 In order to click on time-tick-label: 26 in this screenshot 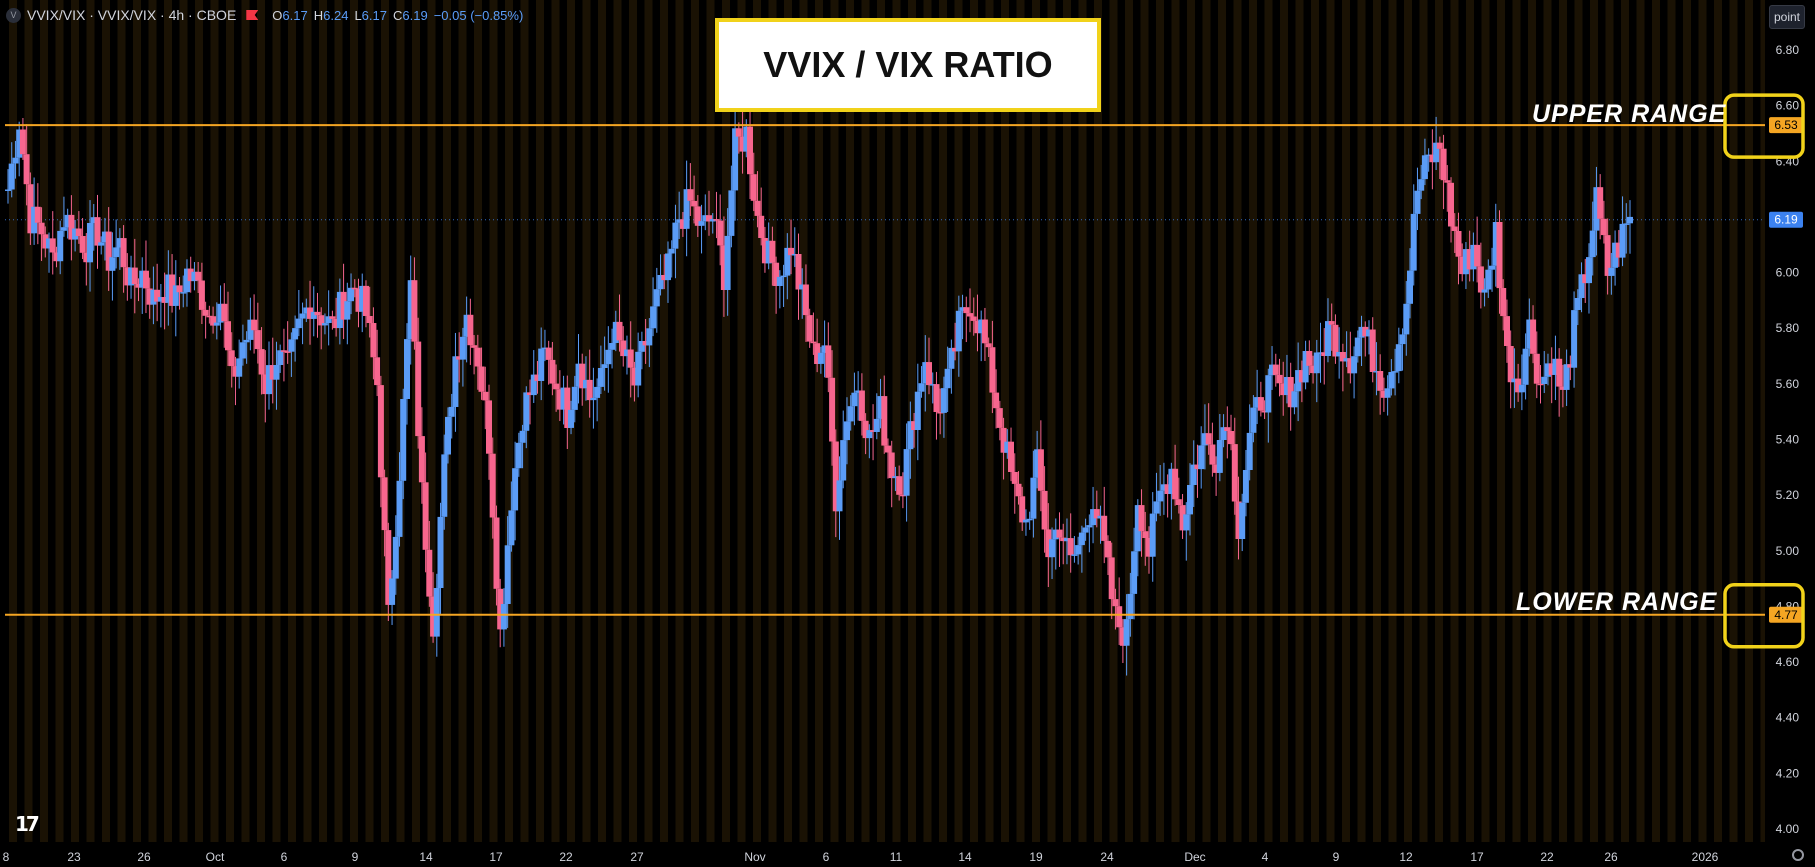, I will do `click(1611, 857)`.